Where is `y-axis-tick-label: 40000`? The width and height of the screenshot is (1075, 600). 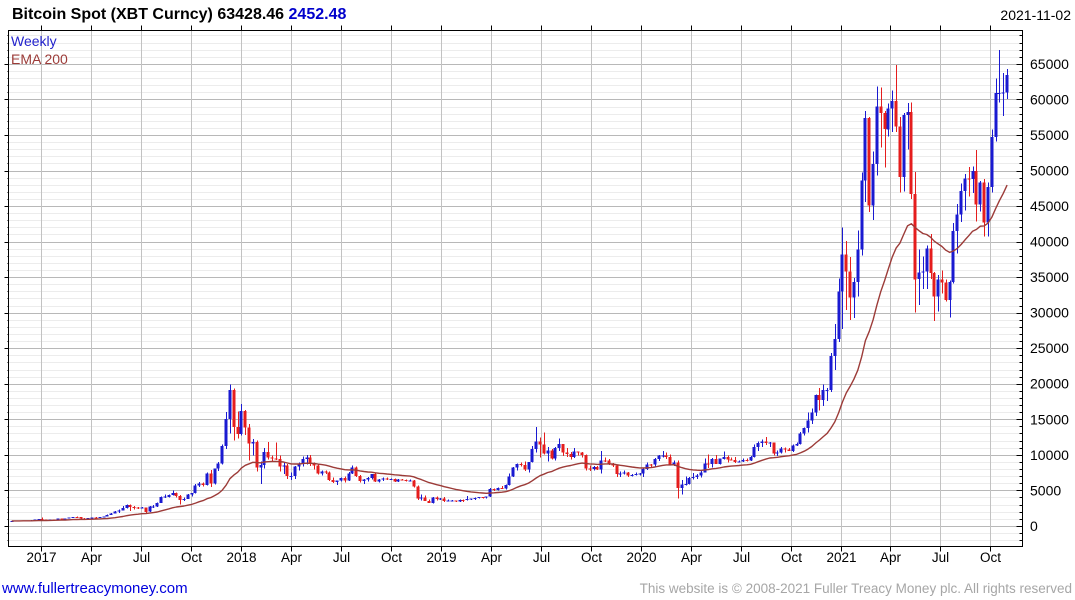 y-axis-tick-label: 40000 is located at coordinates (1049, 242).